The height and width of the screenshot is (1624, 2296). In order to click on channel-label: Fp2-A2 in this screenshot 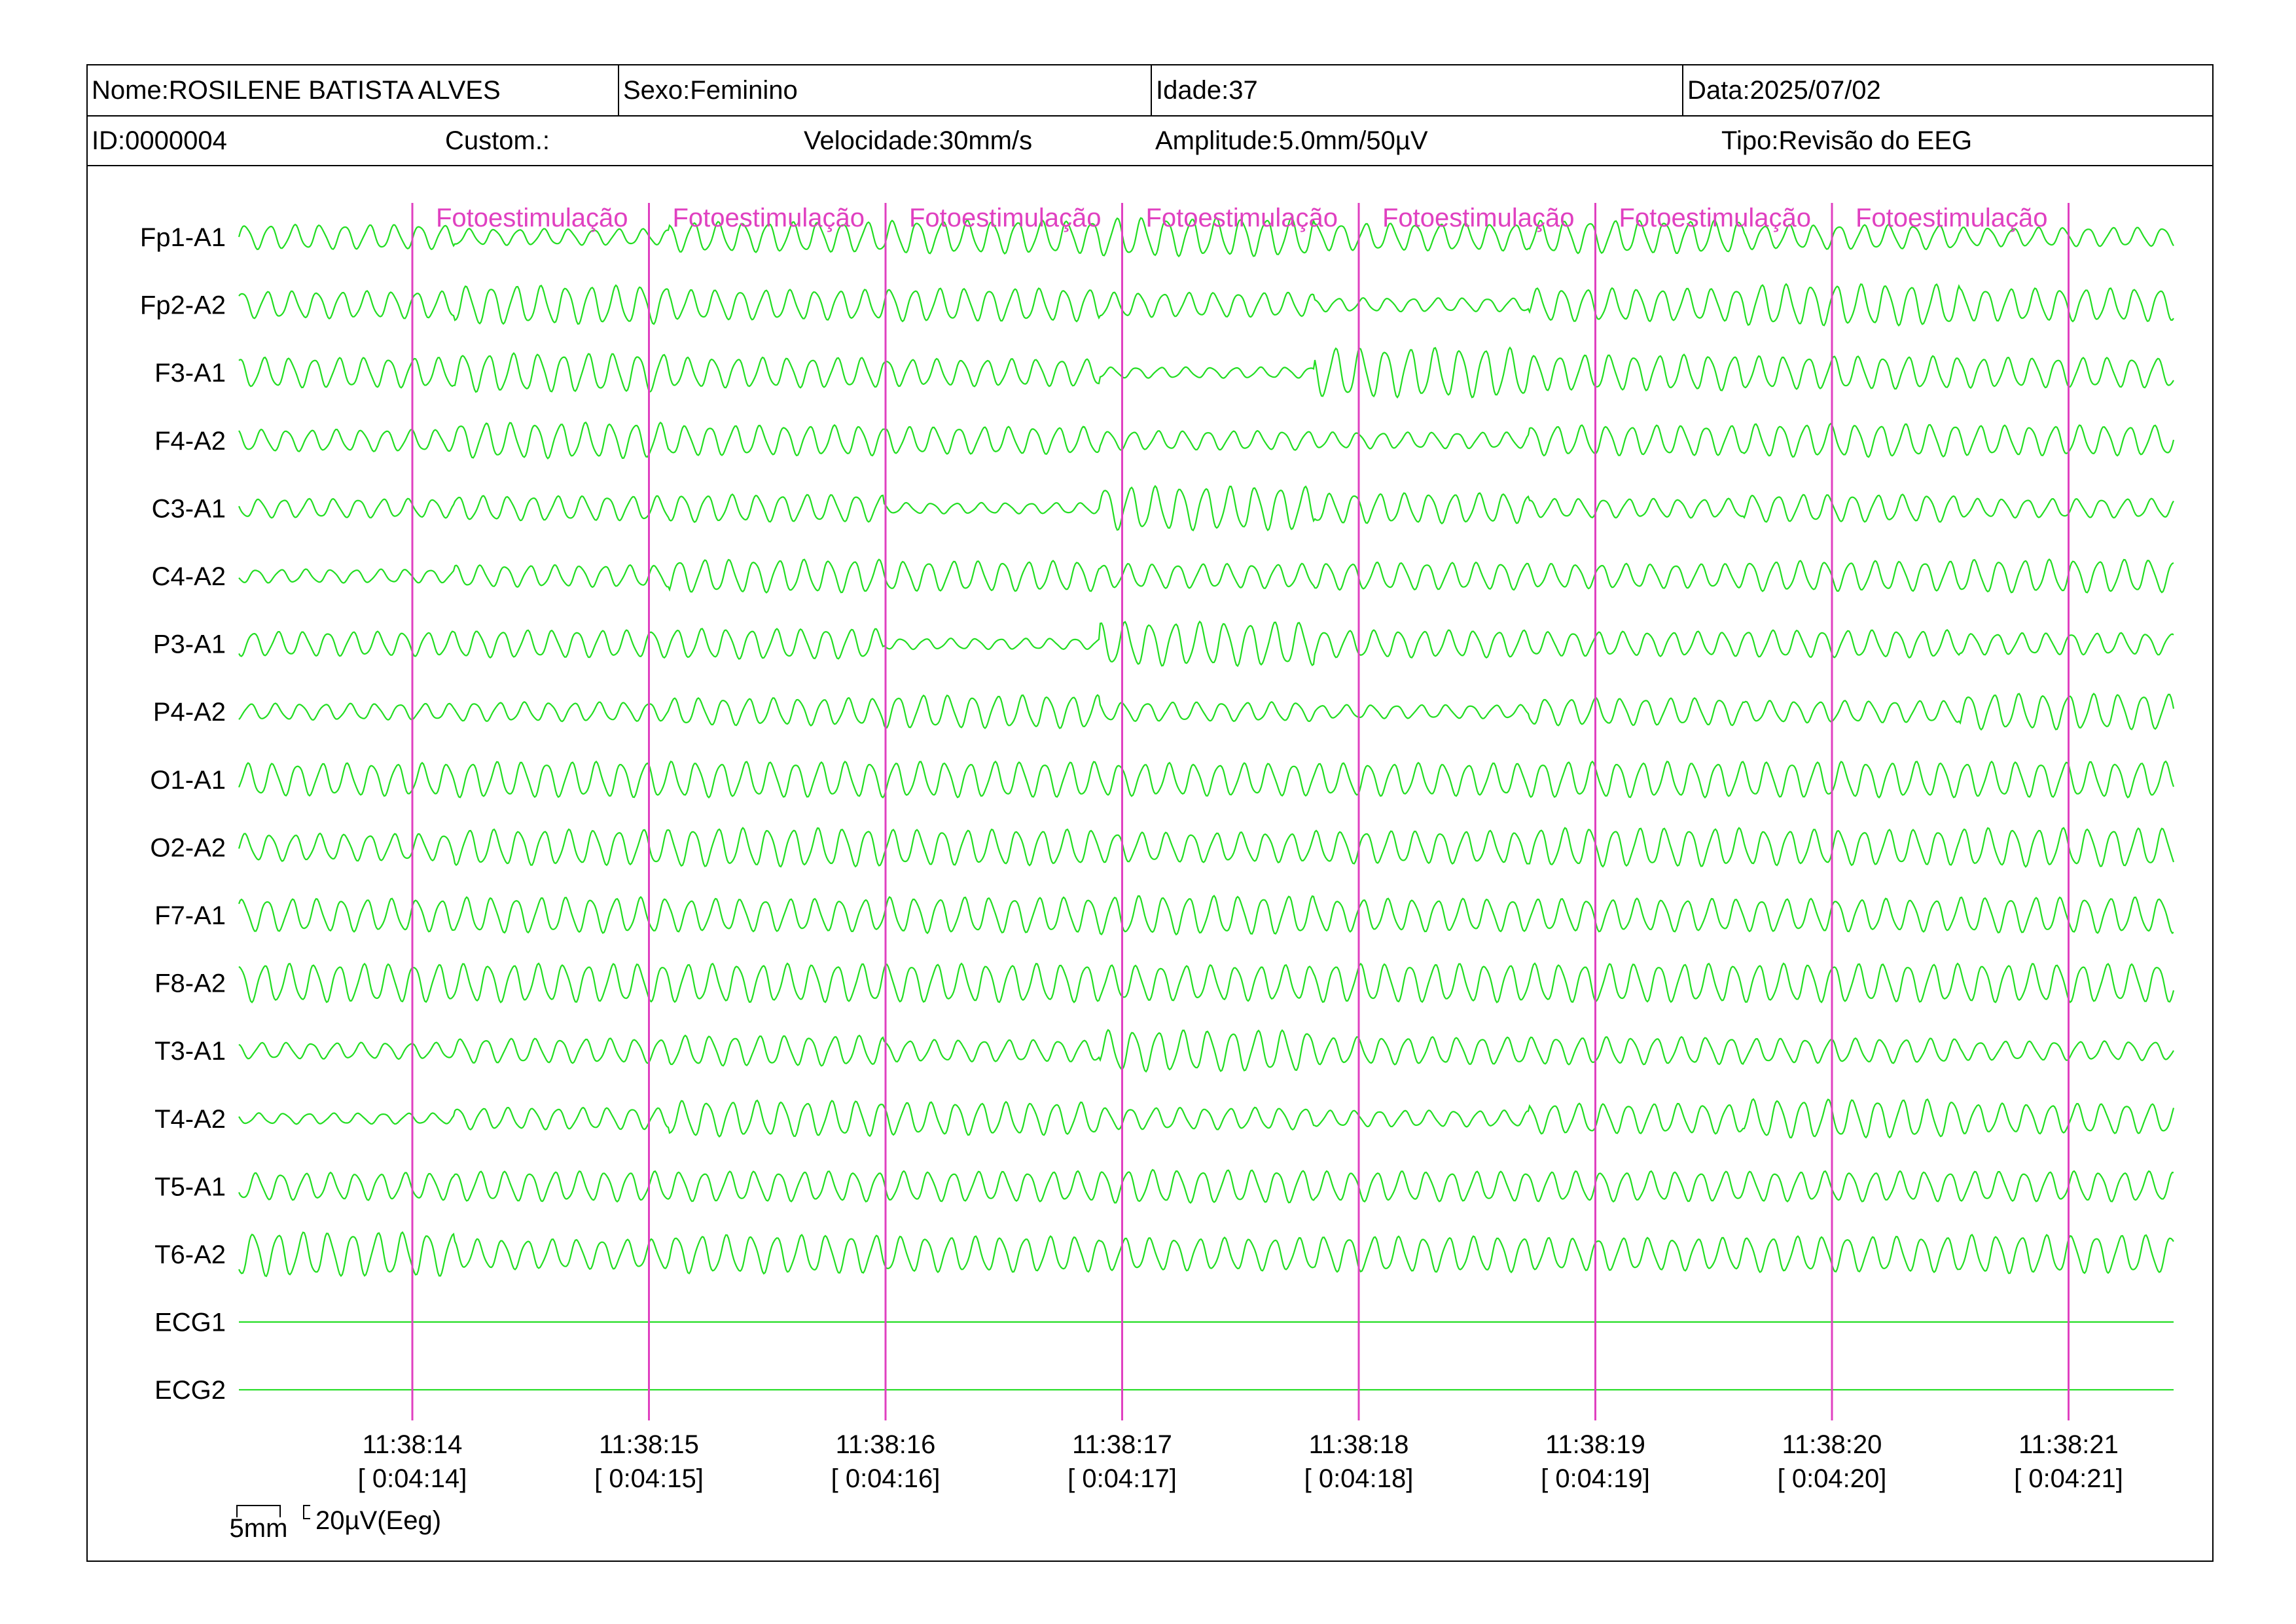, I will do `click(183, 305)`.